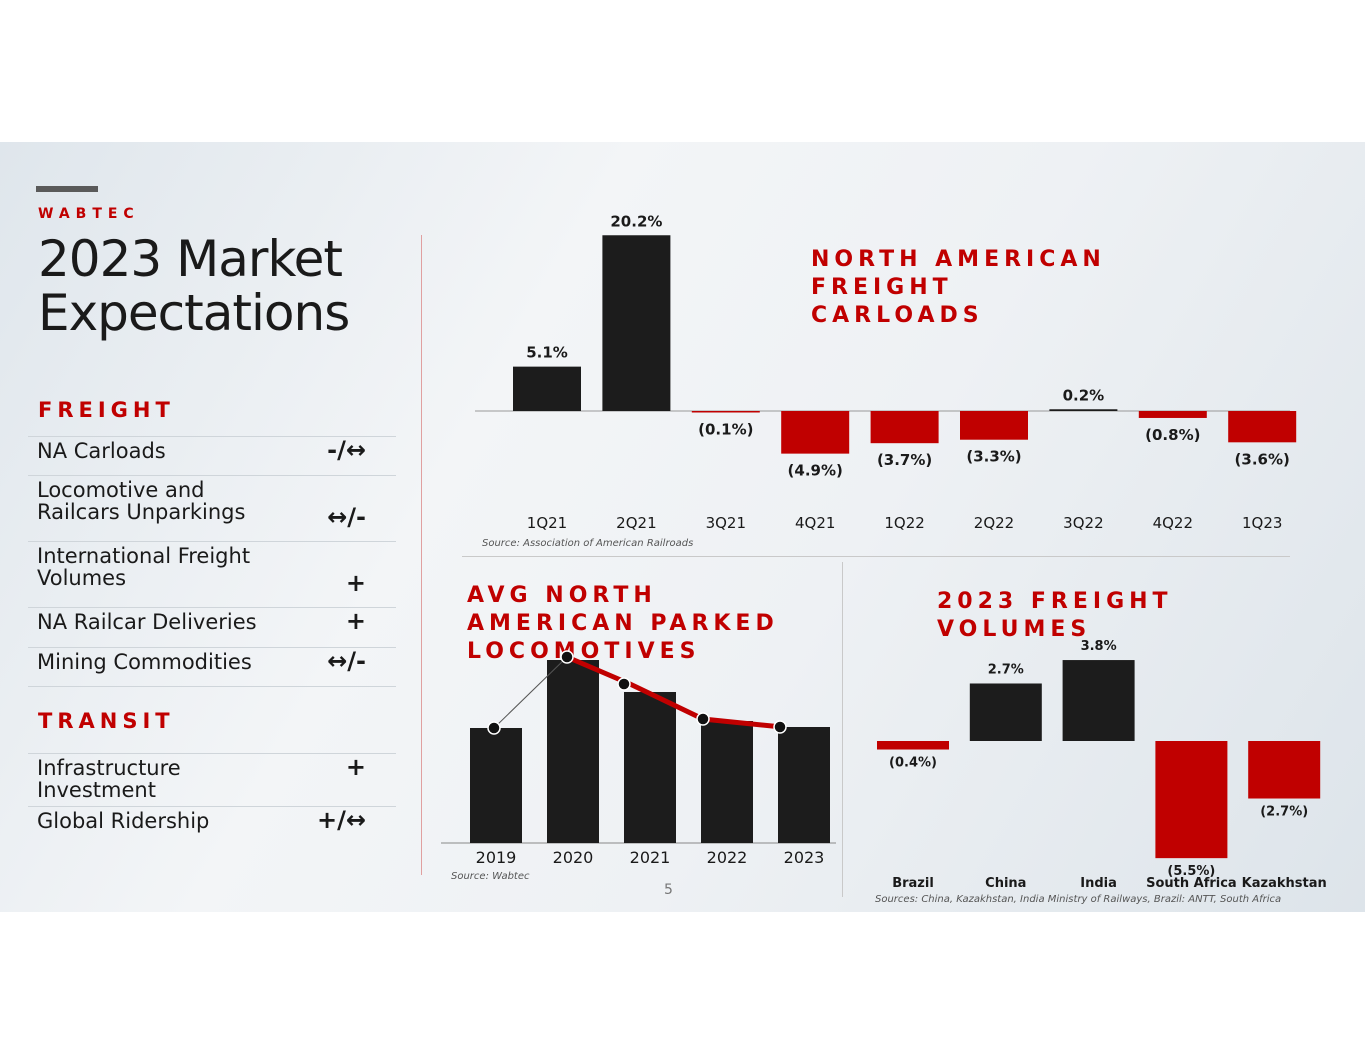 The width and height of the screenshot is (1365, 1055). I want to click on chart3-data-label: 2.7%, so click(1006, 669).